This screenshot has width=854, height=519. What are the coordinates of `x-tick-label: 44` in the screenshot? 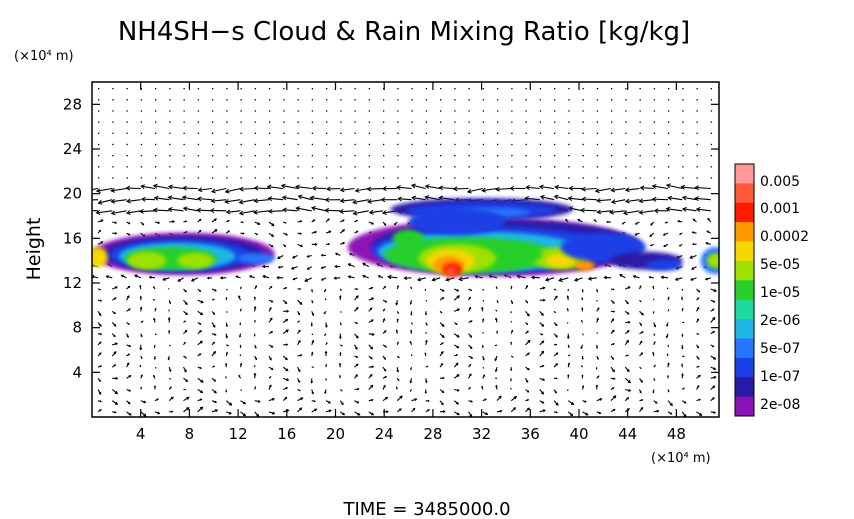 It's located at (627, 434).